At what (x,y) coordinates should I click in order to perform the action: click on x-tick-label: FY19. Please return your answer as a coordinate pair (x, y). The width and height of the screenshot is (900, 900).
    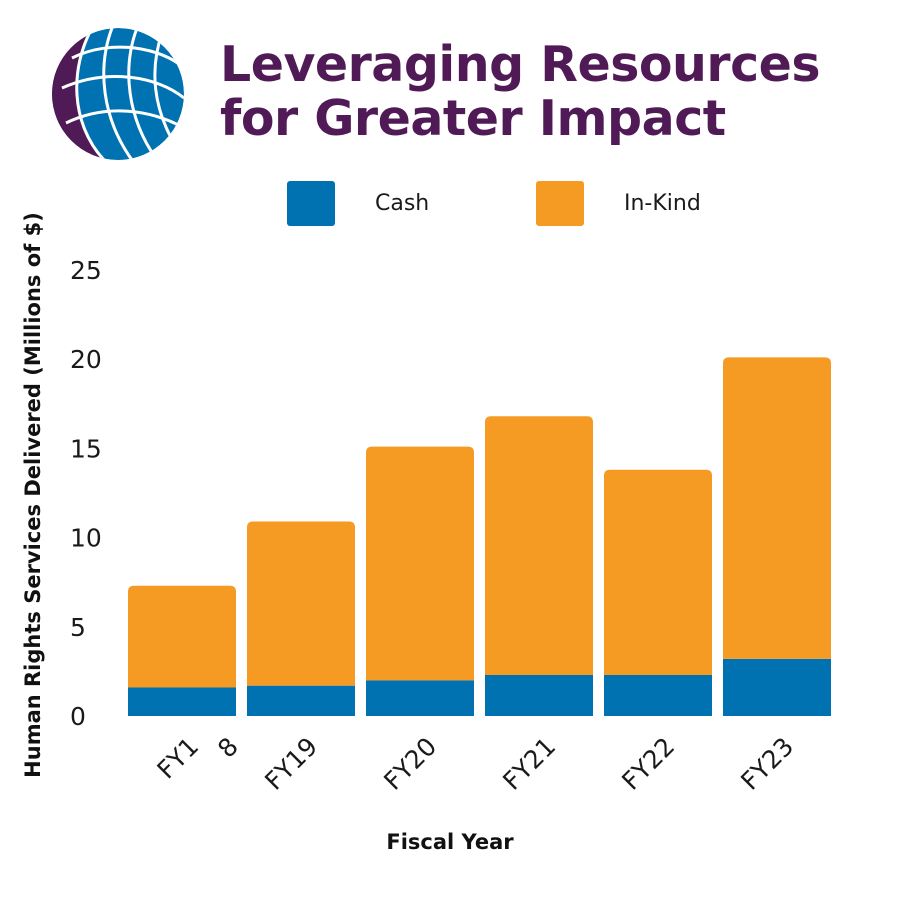
    Looking at the image, I should click on (291, 764).